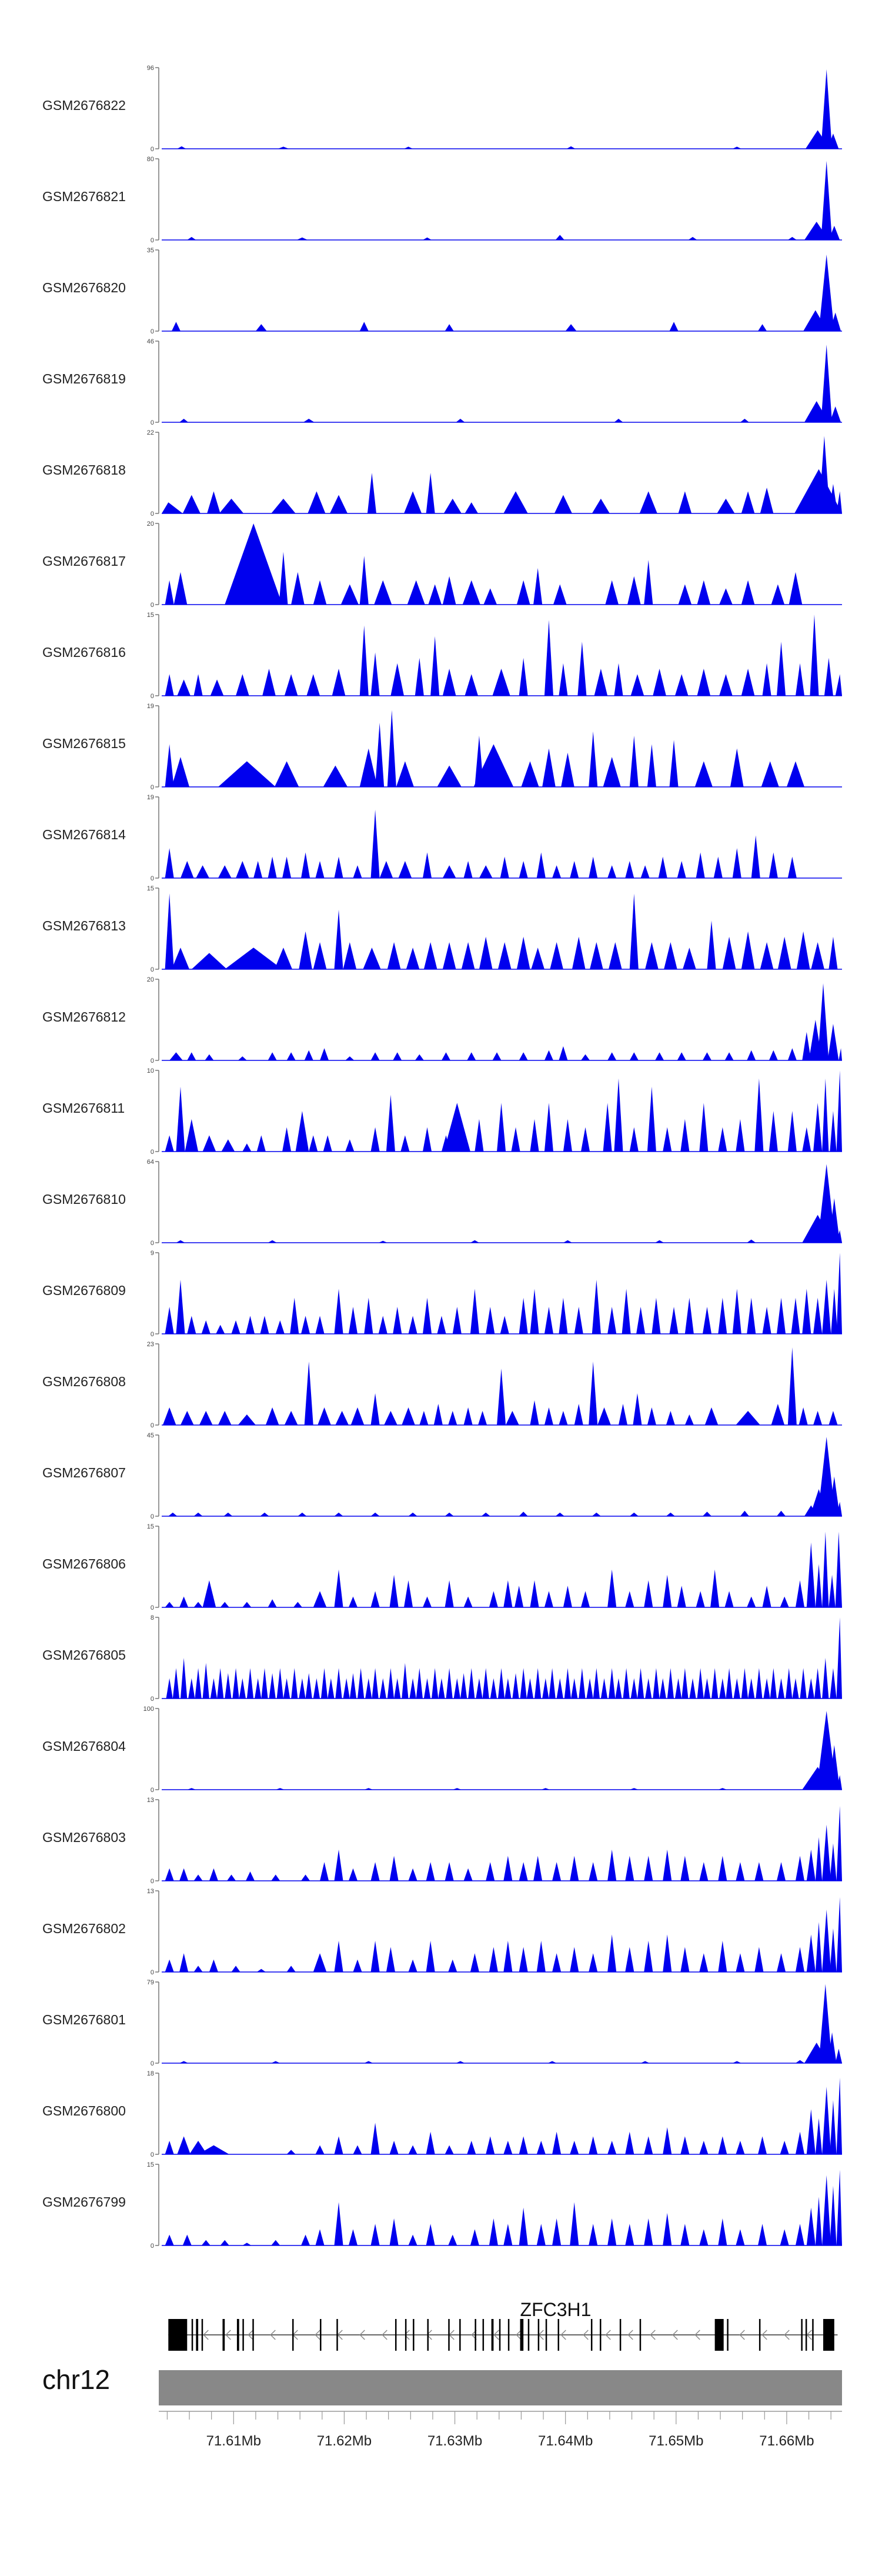 The width and height of the screenshot is (882, 2576). I want to click on track-GSM2676808: GSM2676808 23 0, so click(442, 1385).